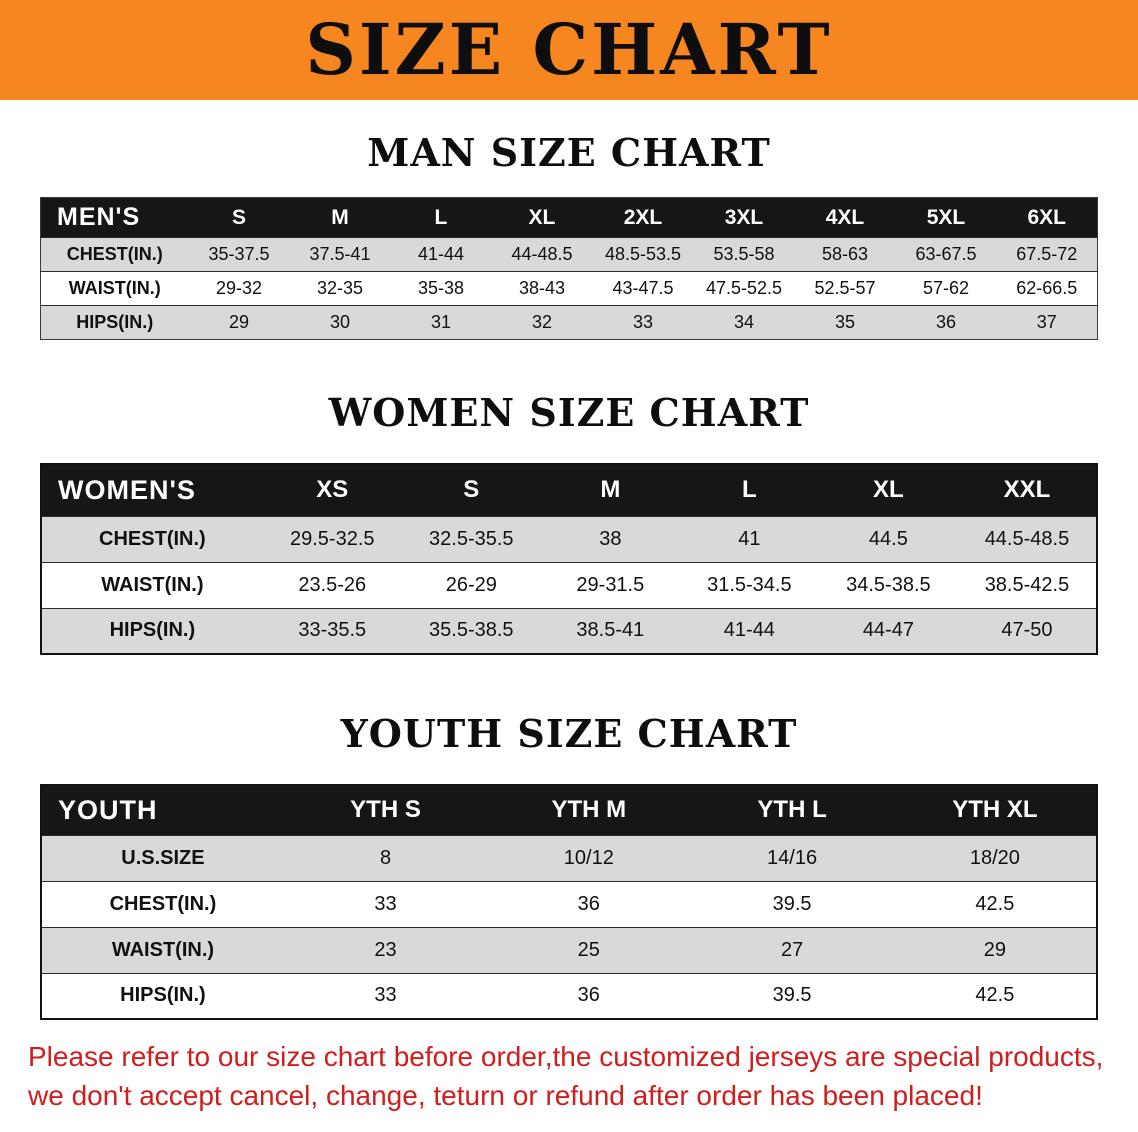  I want to click on size-value: 44.5, so click(888, 538).